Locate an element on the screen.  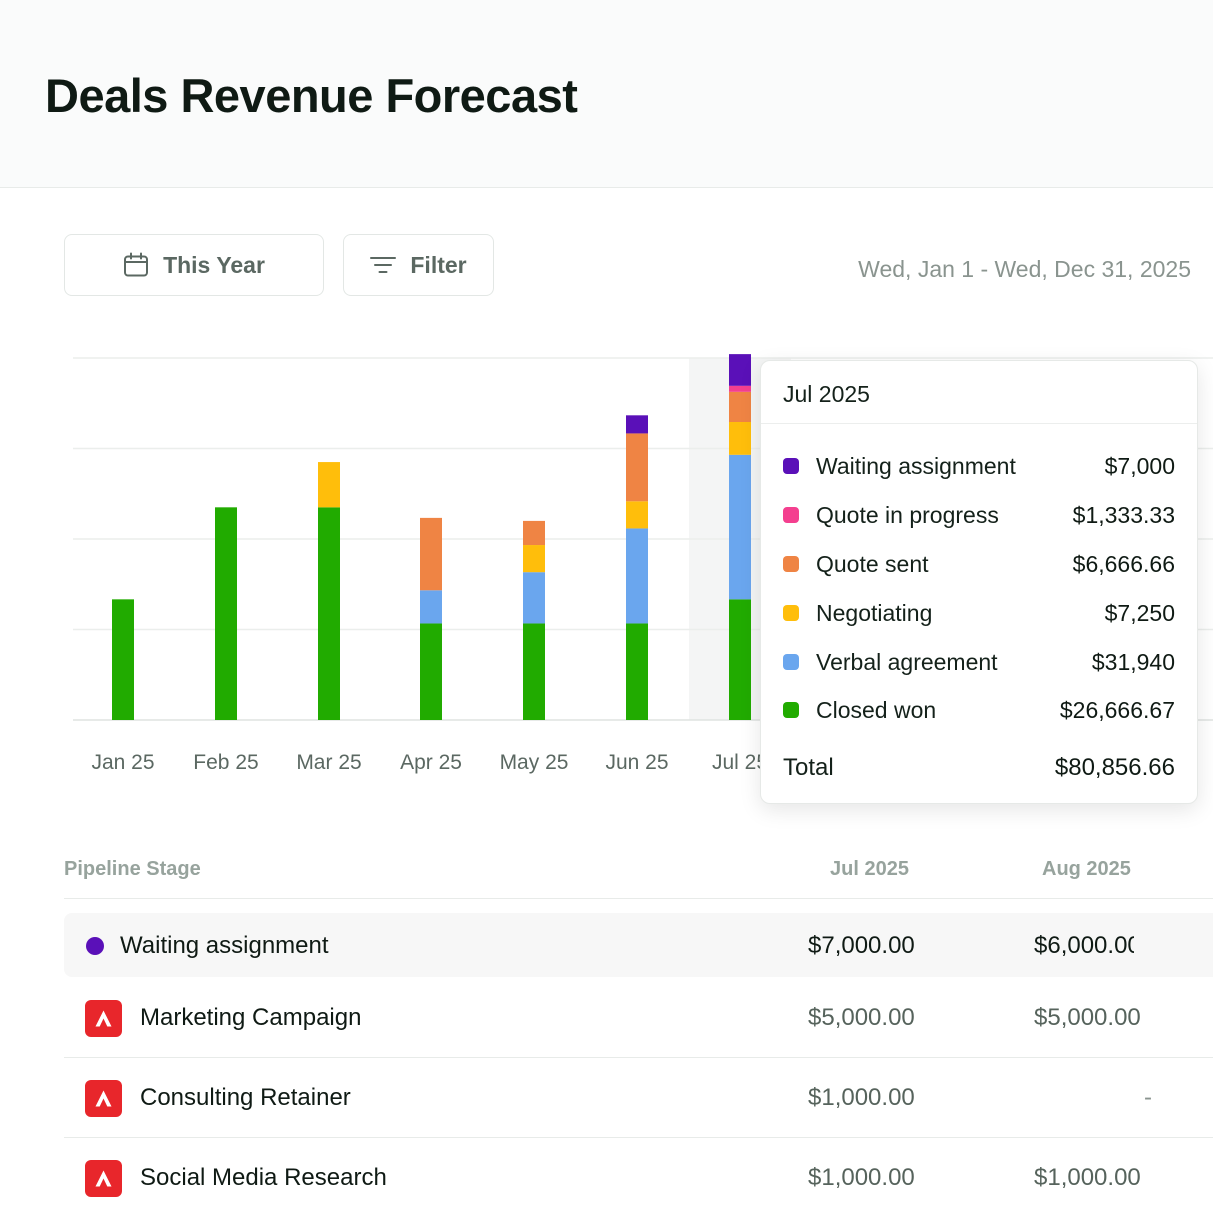
calendar-icon is located at coordinates (136, 264).